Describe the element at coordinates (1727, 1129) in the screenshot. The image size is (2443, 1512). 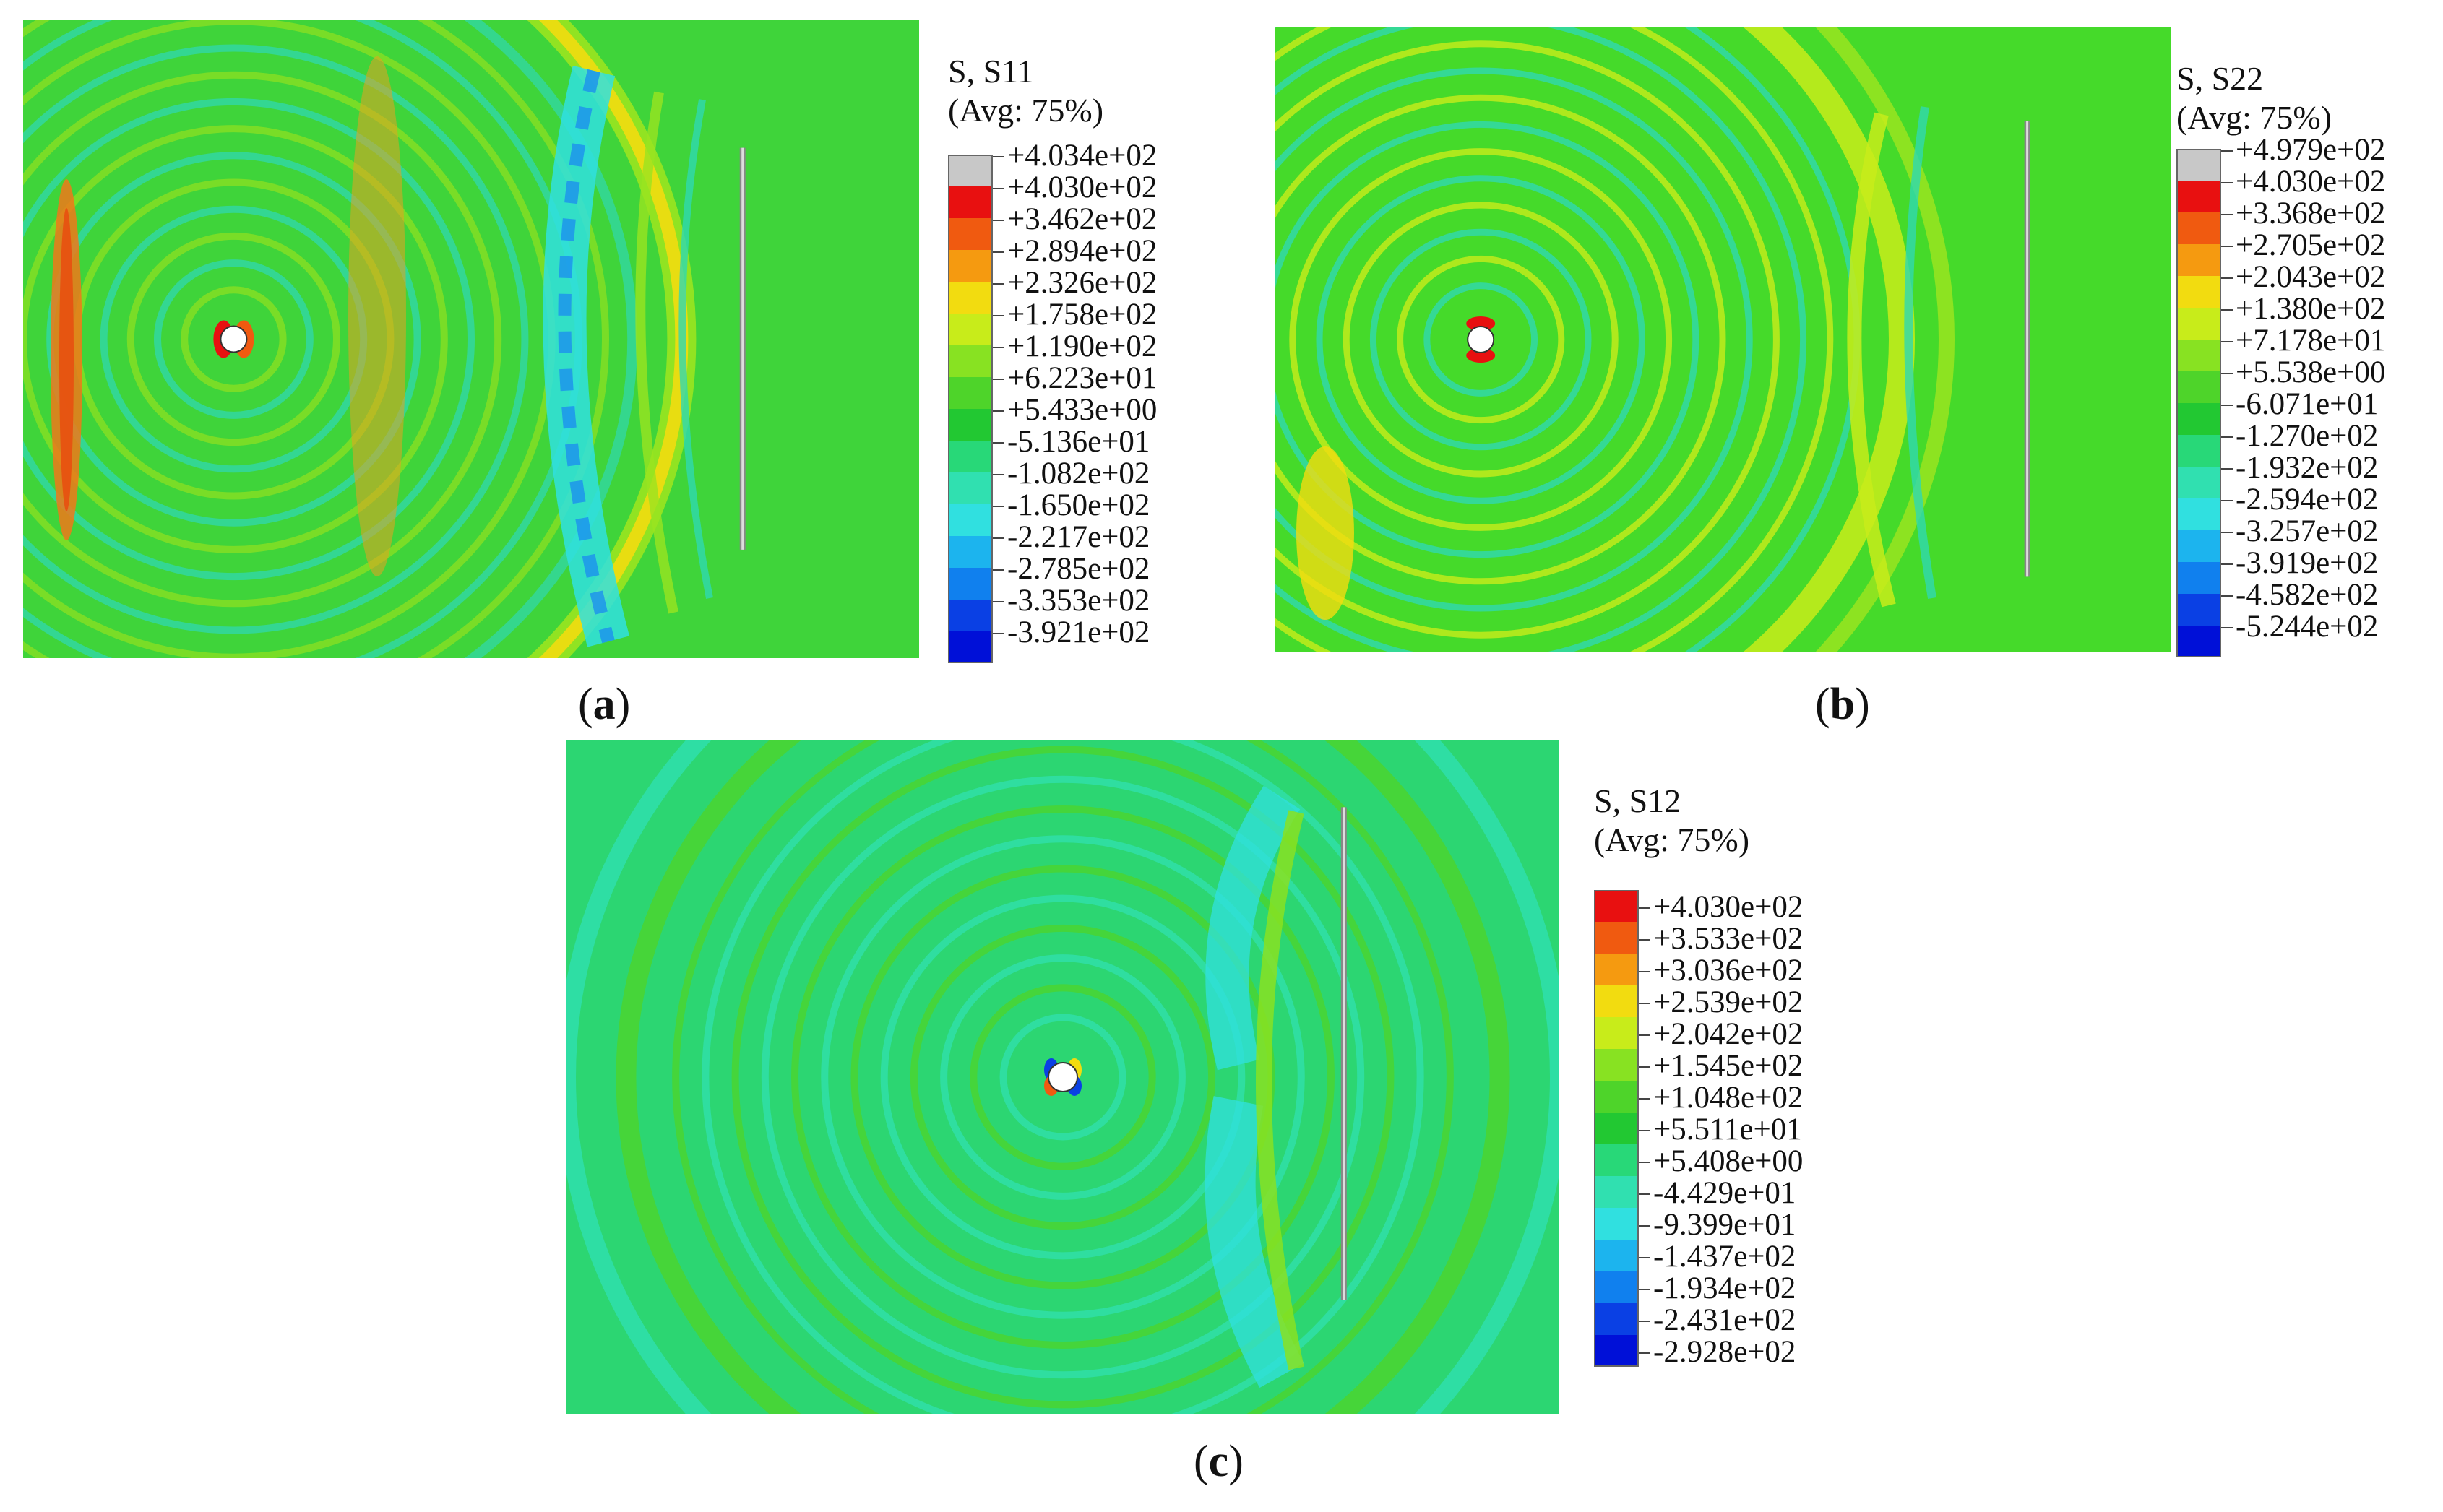
I see `colorbar-label: +5.511e+01` at that location.